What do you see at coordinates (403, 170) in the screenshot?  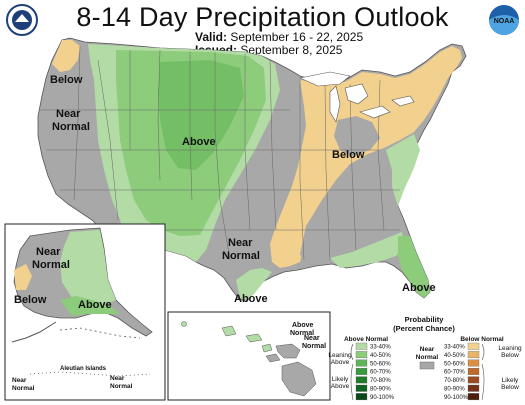 I see `carolina-above-region` at bounding box center [403, 170].